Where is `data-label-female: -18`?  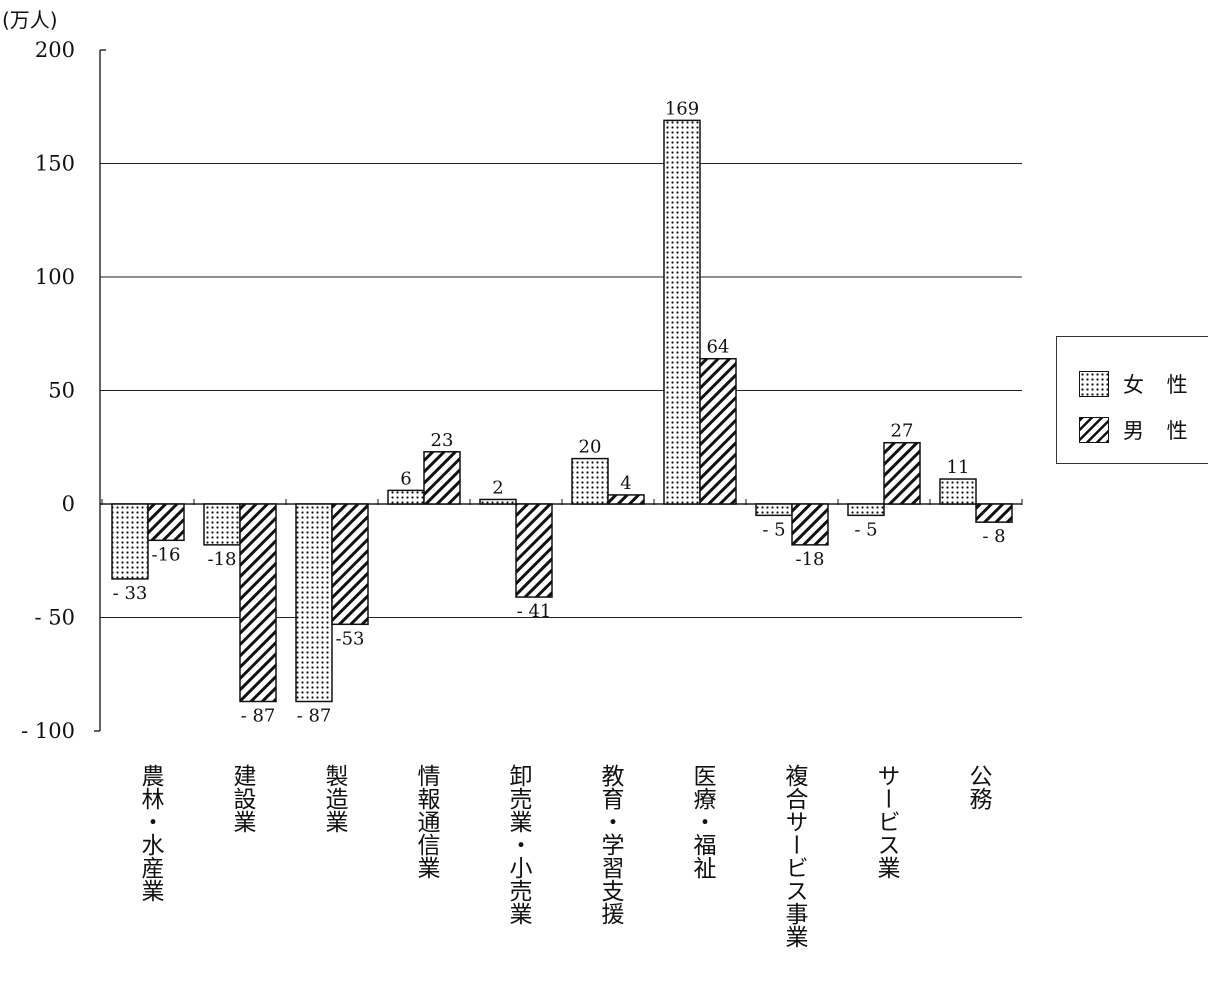
data-label-female: -18 is located at coordinates (222, 559).